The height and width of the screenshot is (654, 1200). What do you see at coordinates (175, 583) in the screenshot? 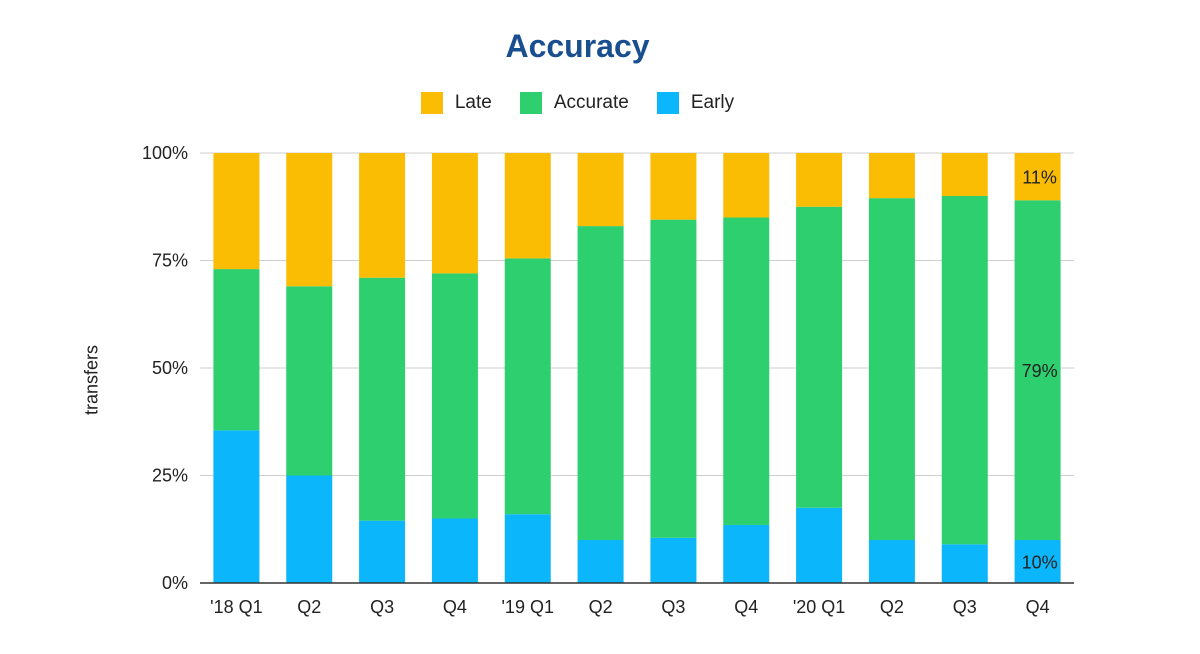
I see `y-tick-label: 0%` at bounding box center [175, 583].